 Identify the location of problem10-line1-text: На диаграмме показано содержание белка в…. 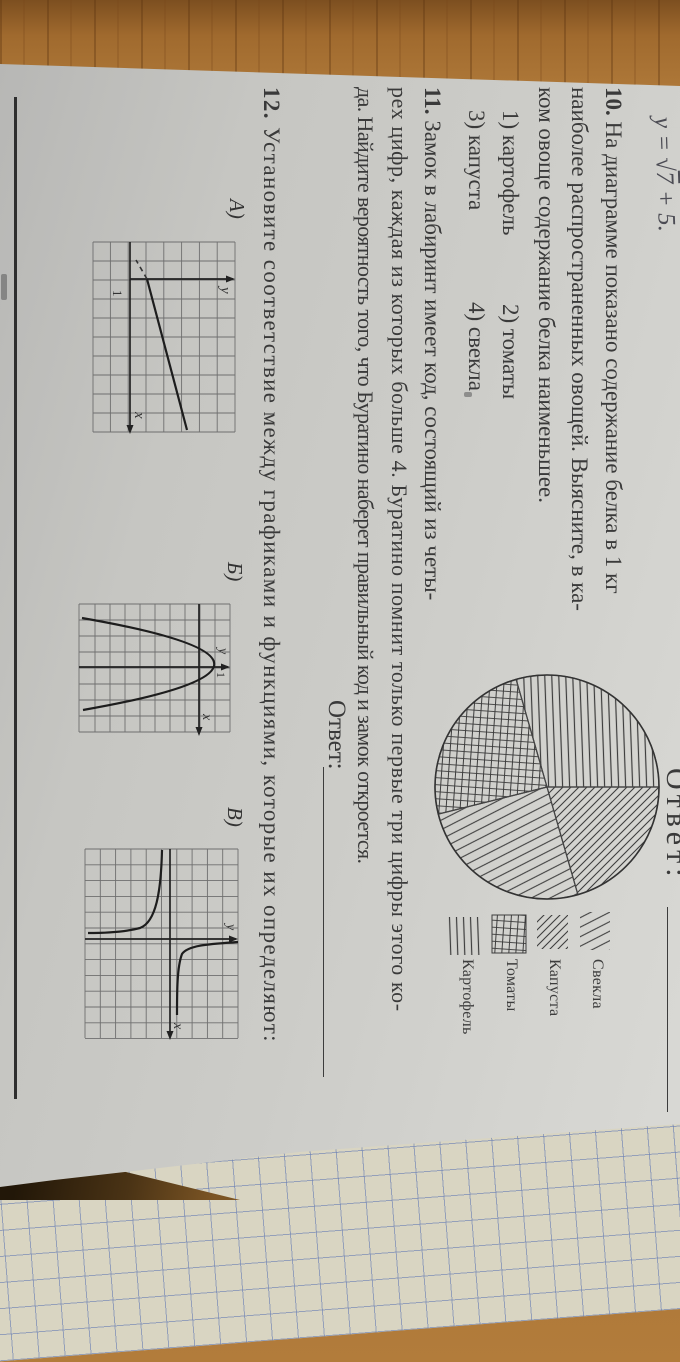
(613, 354).